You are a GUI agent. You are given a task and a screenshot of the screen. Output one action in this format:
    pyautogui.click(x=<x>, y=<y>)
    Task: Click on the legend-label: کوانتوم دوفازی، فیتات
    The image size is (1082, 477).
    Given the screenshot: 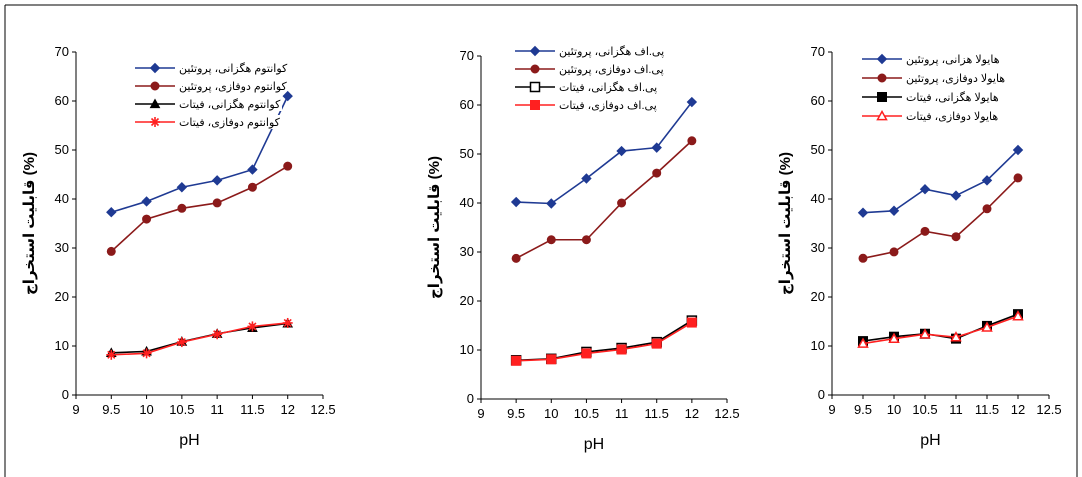 What is the action you would take?
    pyautogui.click(x=230, y=123)
    